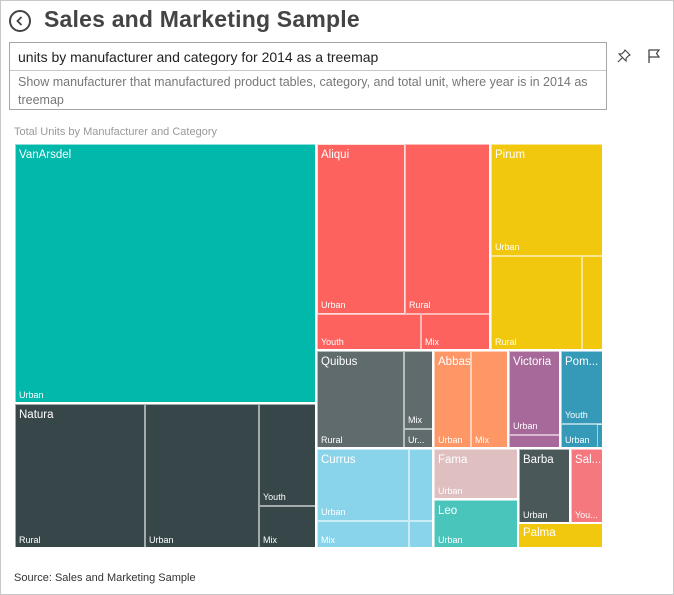 The height and width of the screenshot is (595, 674). I want to click on treemap-manufacturer-label: Pirum, so click(510, 155).